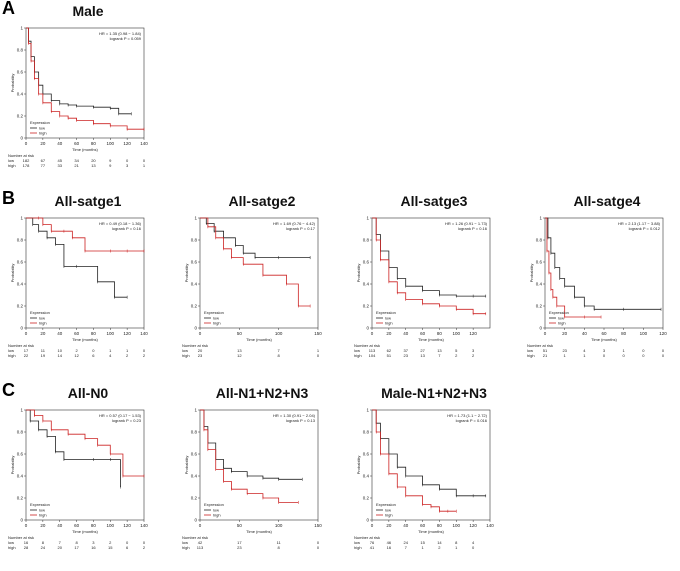 The height and width of the screenshot is (571, 680). I want to click on x-tick-label: 0, so click(372, 525).